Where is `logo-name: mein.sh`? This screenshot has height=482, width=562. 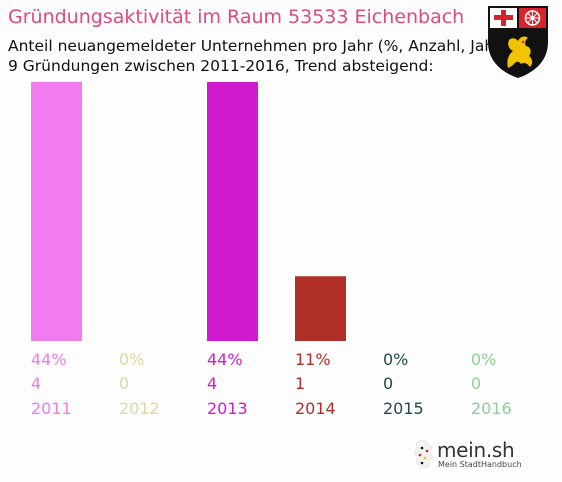 logo-name: mein.sh is located at coordinates (476, 450).